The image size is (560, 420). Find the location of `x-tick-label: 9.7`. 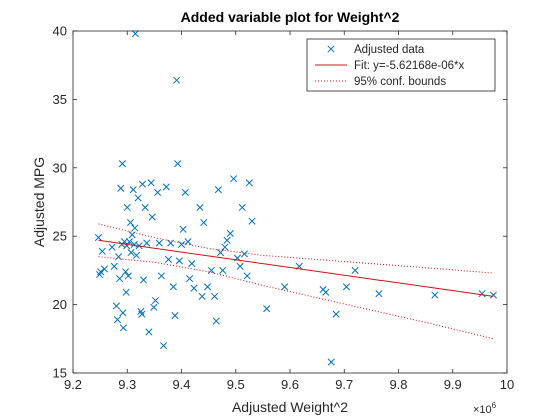

x-tick-label: 9.7 is located at coordinates (344, 384).